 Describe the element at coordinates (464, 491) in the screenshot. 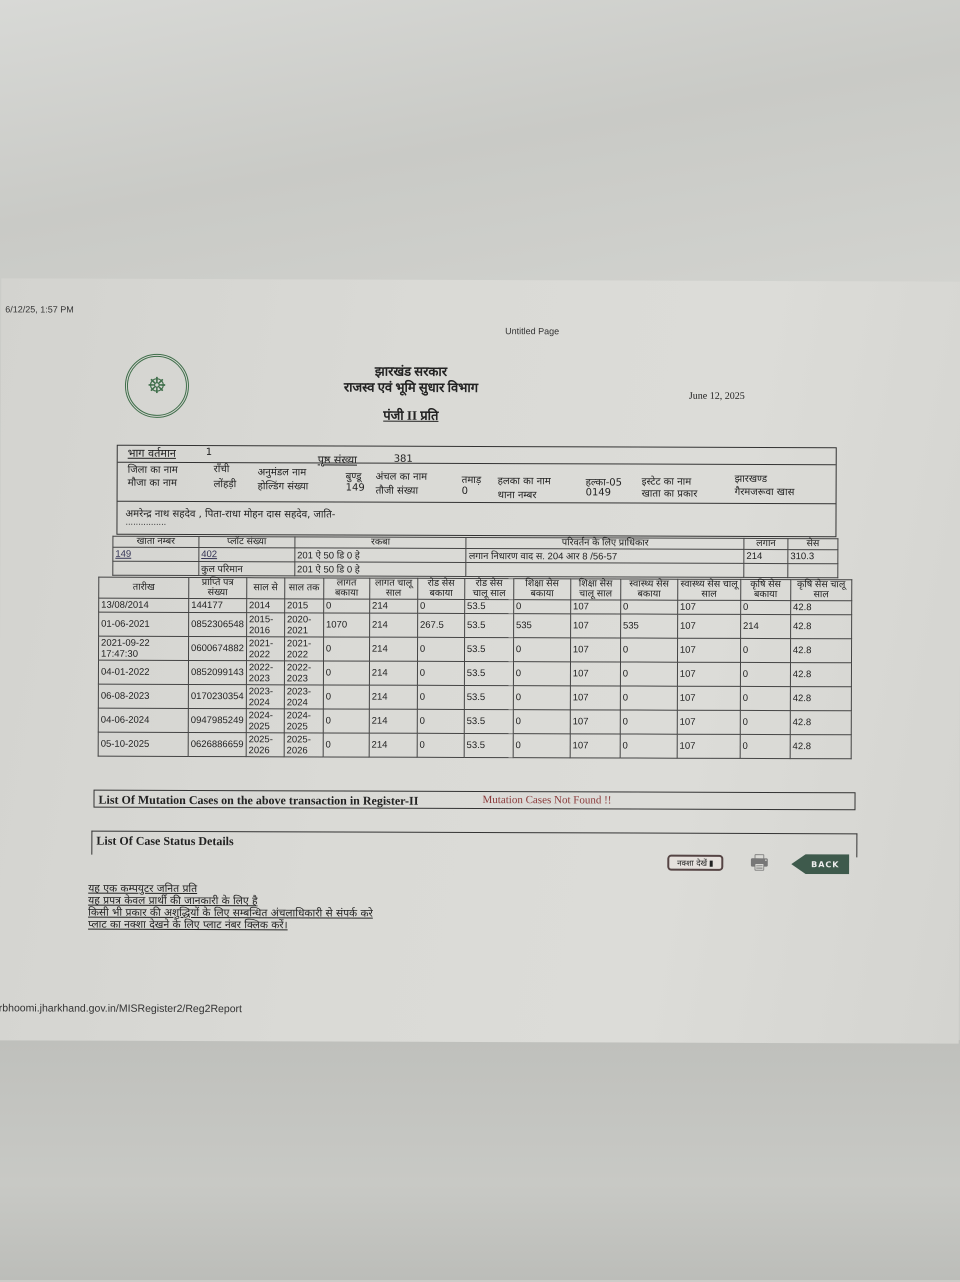

I see `tauzi-value: 0` at that location.